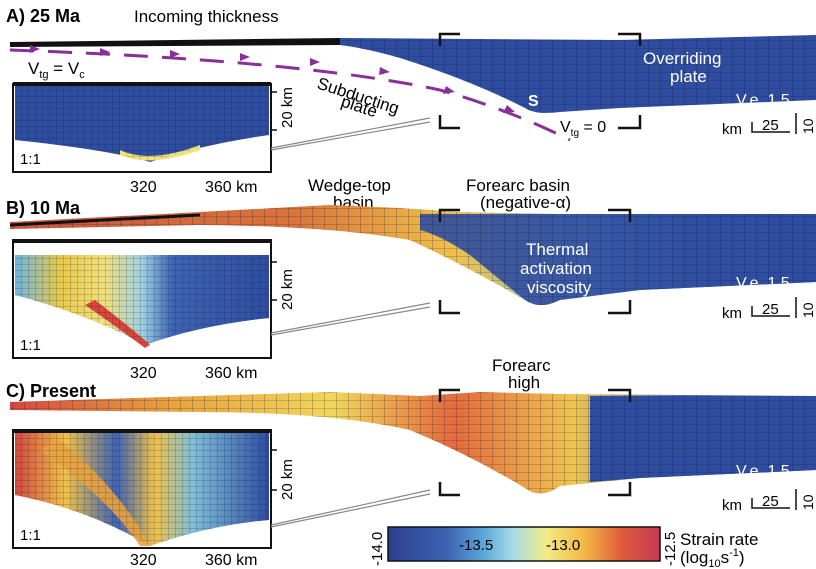 The image size is (816, 569). Describe the element at coordinates (524, 544) in the screenshot. I see `colorbar-gradient` at that location.